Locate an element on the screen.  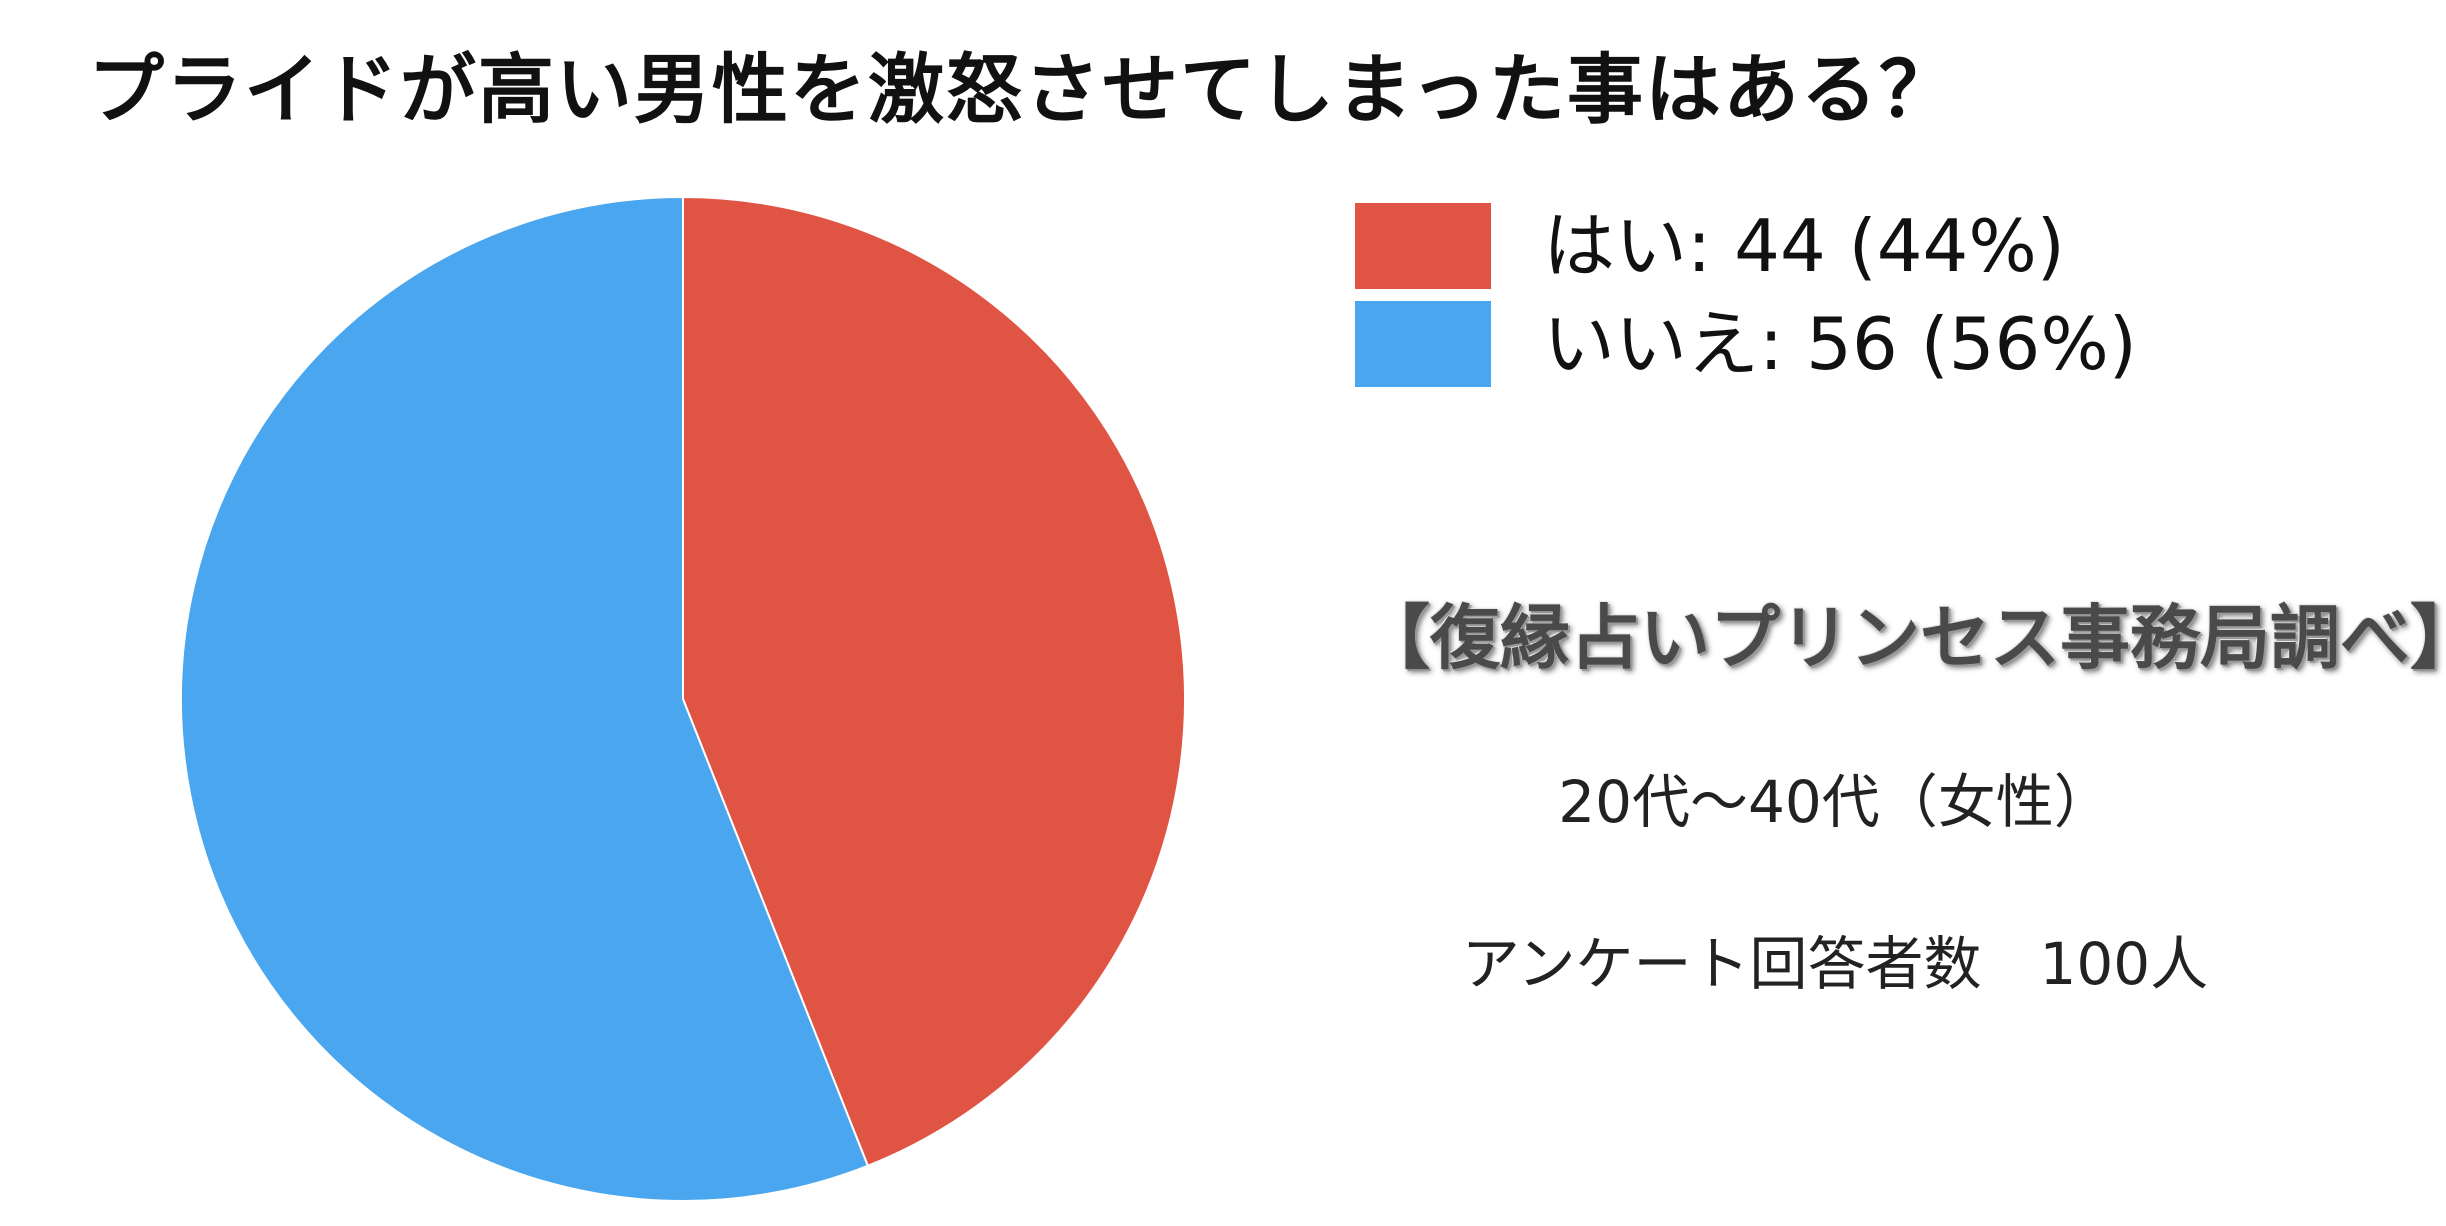
legend-swatch-yes is located at coordinates (1423, 246).